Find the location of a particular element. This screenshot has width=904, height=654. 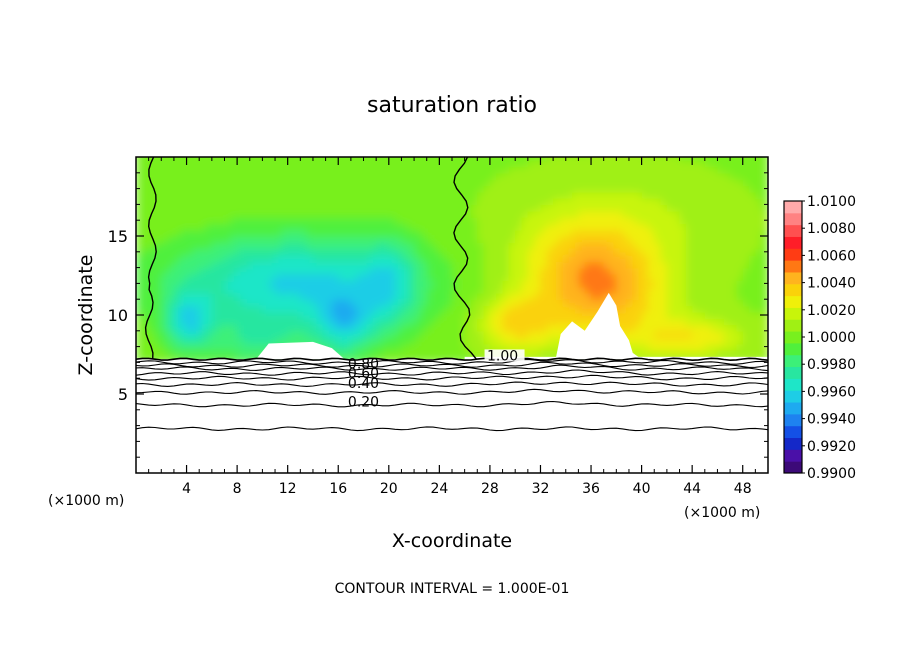

x-axis-label: X-coordinate is located at coordinates (452, 541).